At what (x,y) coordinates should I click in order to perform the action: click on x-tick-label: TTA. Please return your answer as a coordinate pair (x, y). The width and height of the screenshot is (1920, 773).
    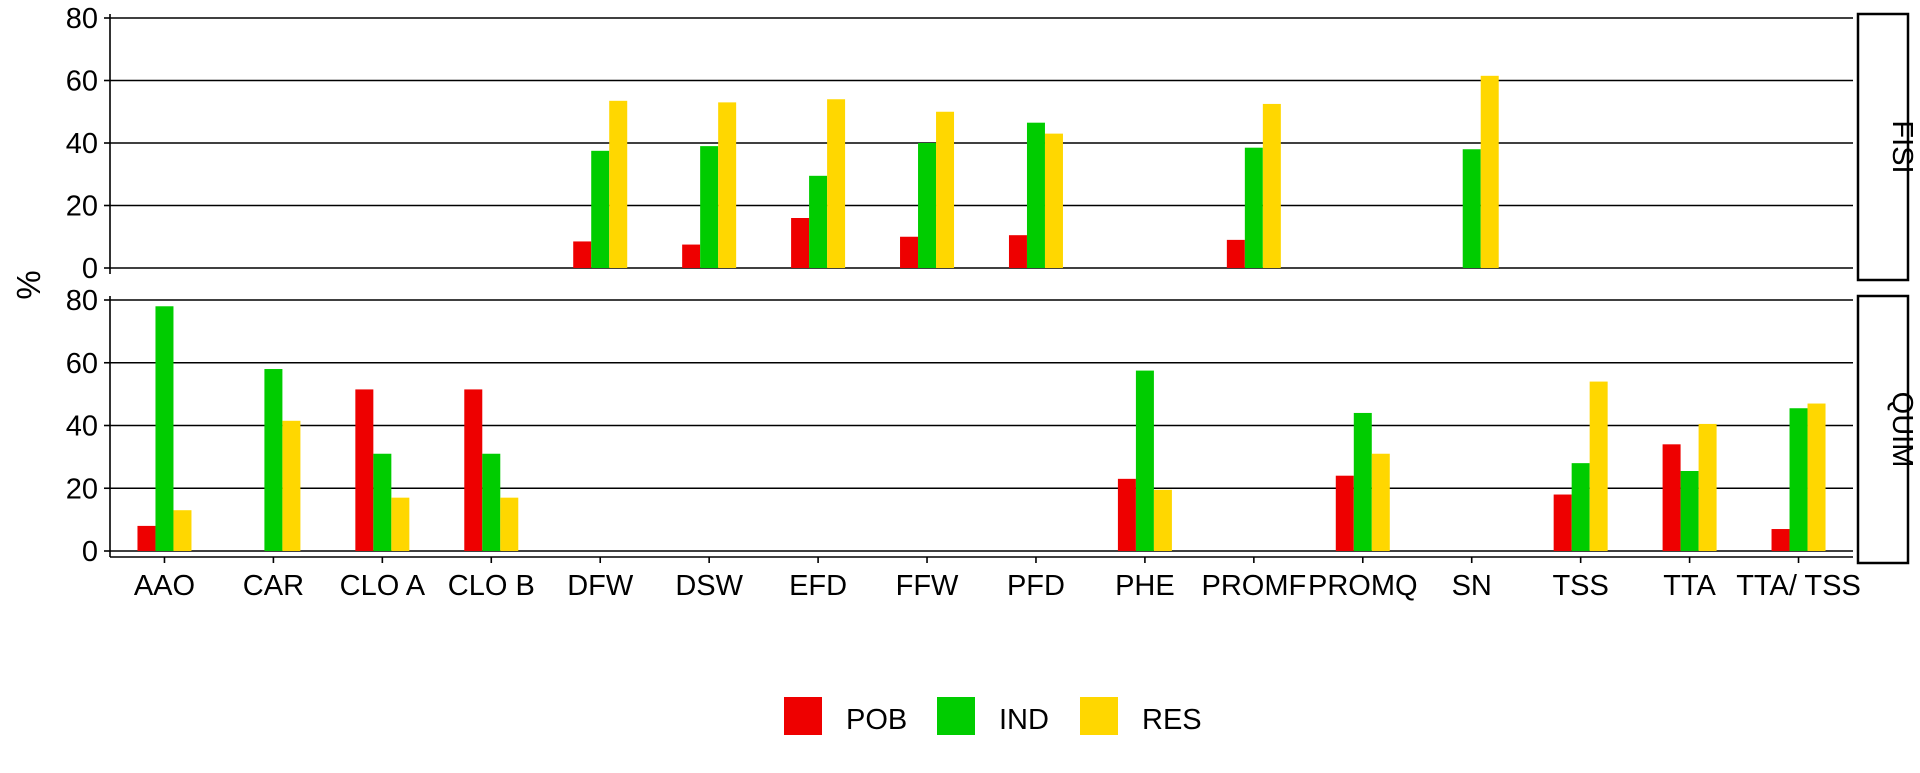
    Looking at the image, I should click on (1689, 586).